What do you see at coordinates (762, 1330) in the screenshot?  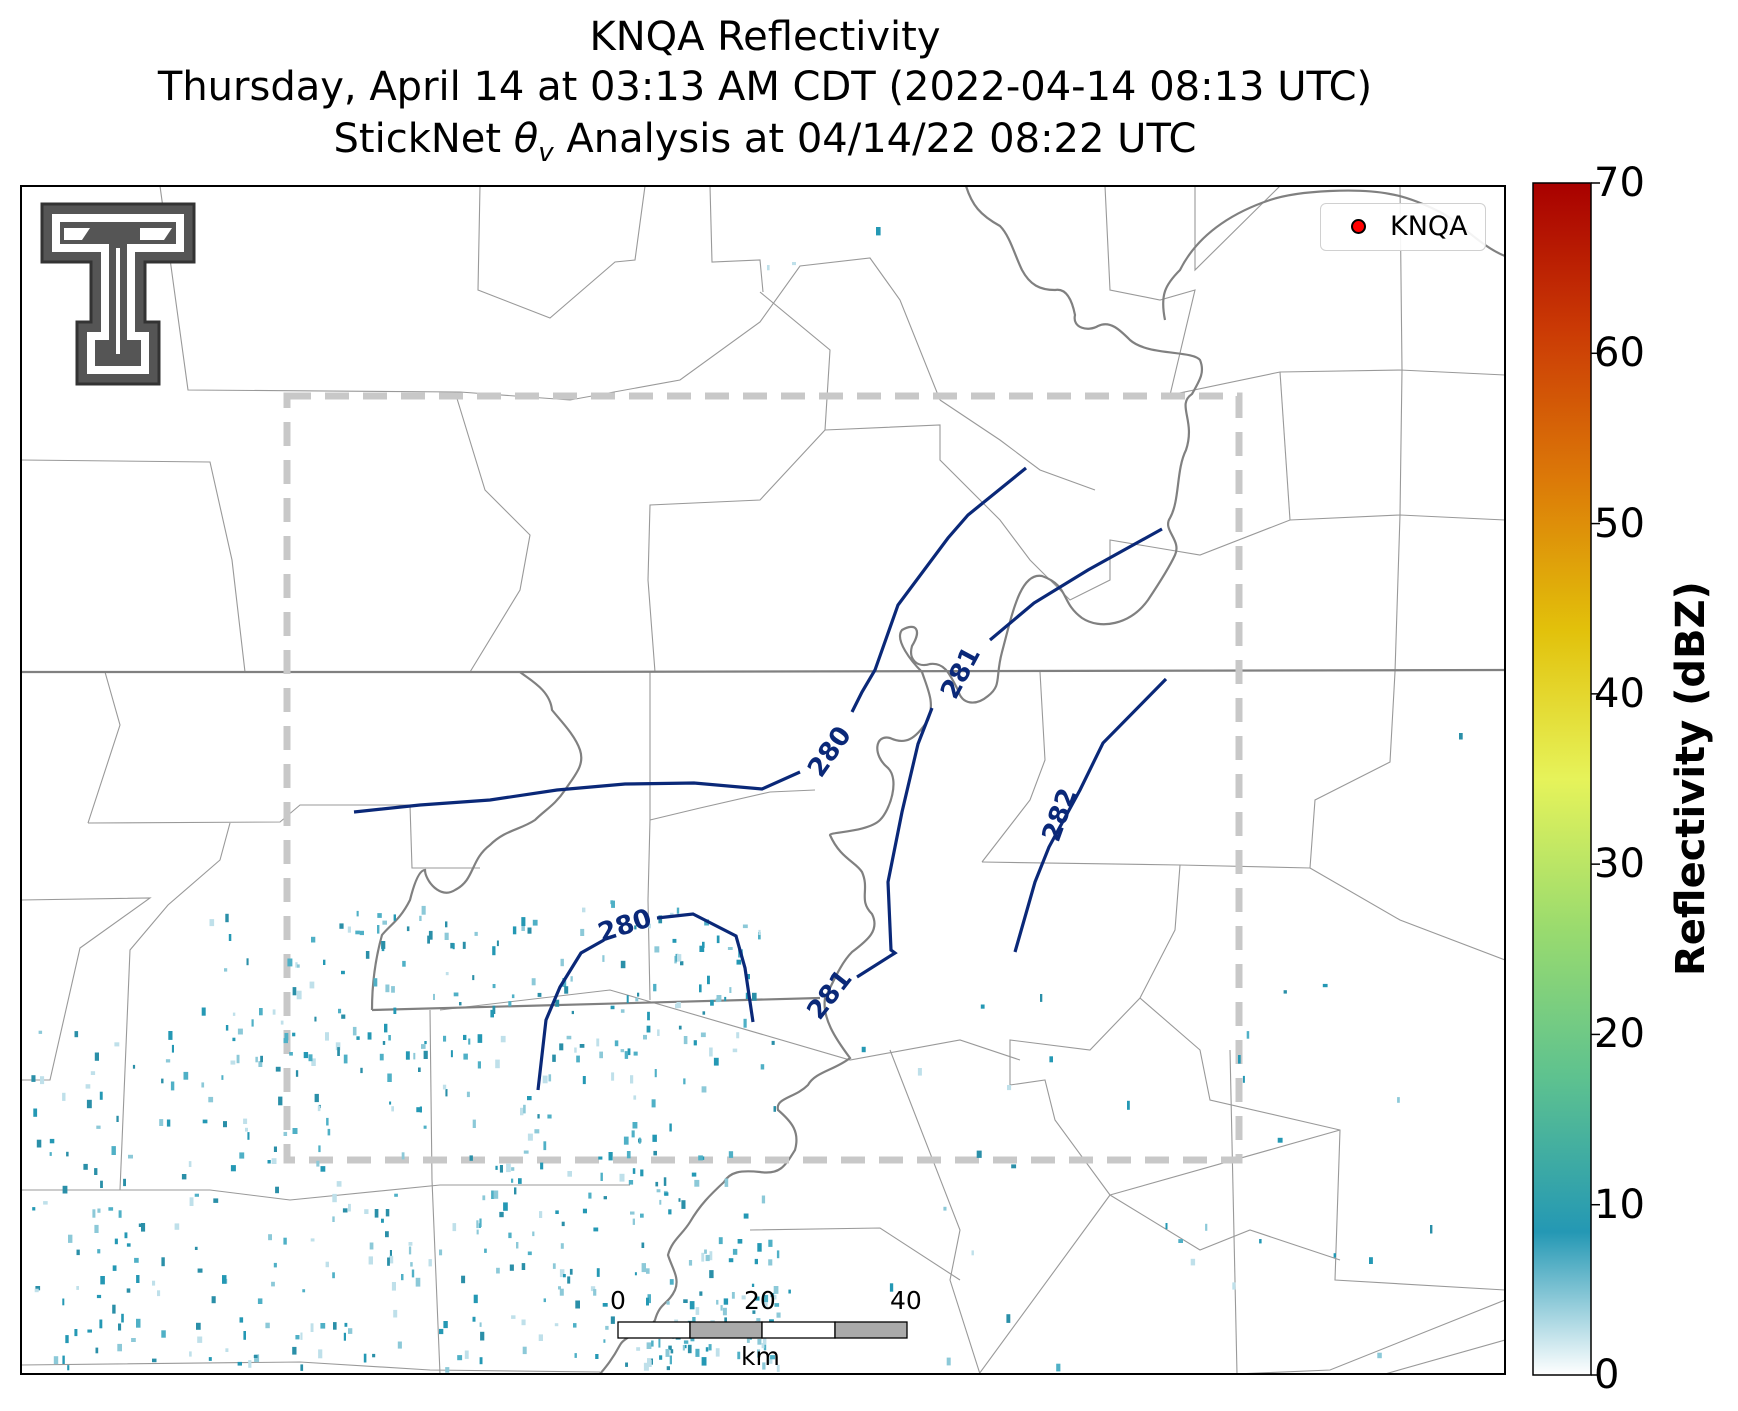 I see `scale-bar` at bounding box center [762, 1330].